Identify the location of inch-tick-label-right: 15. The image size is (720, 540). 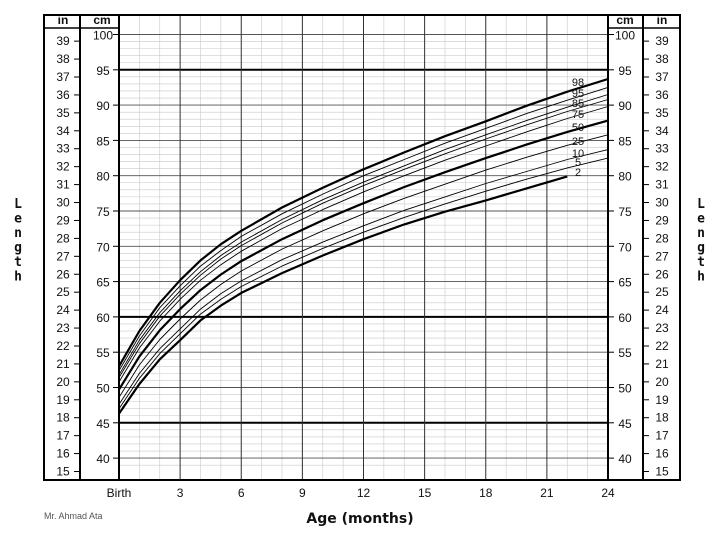
(662, 472).